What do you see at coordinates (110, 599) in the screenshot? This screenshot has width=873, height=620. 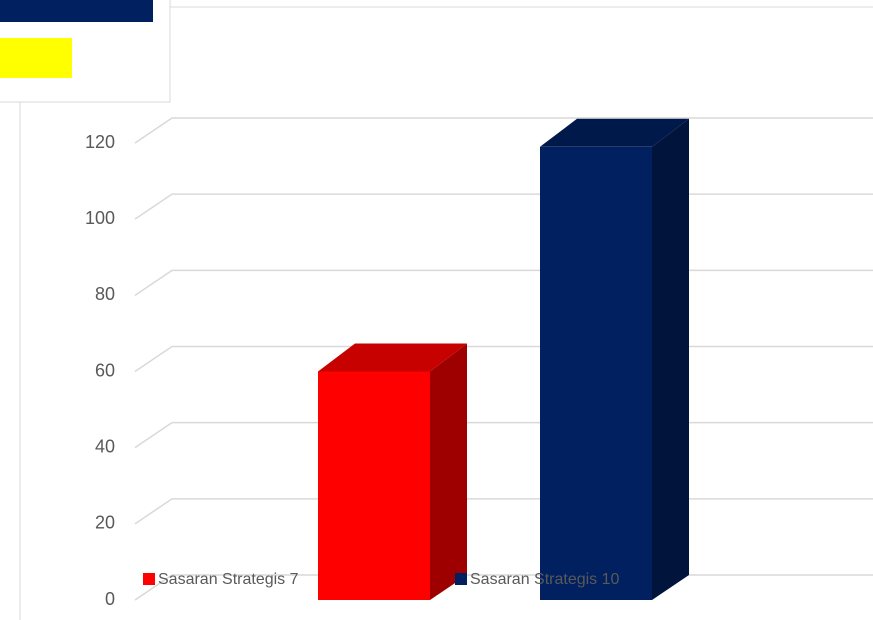 I see `y-tick-label: 0` at bounding box center [110, 599].